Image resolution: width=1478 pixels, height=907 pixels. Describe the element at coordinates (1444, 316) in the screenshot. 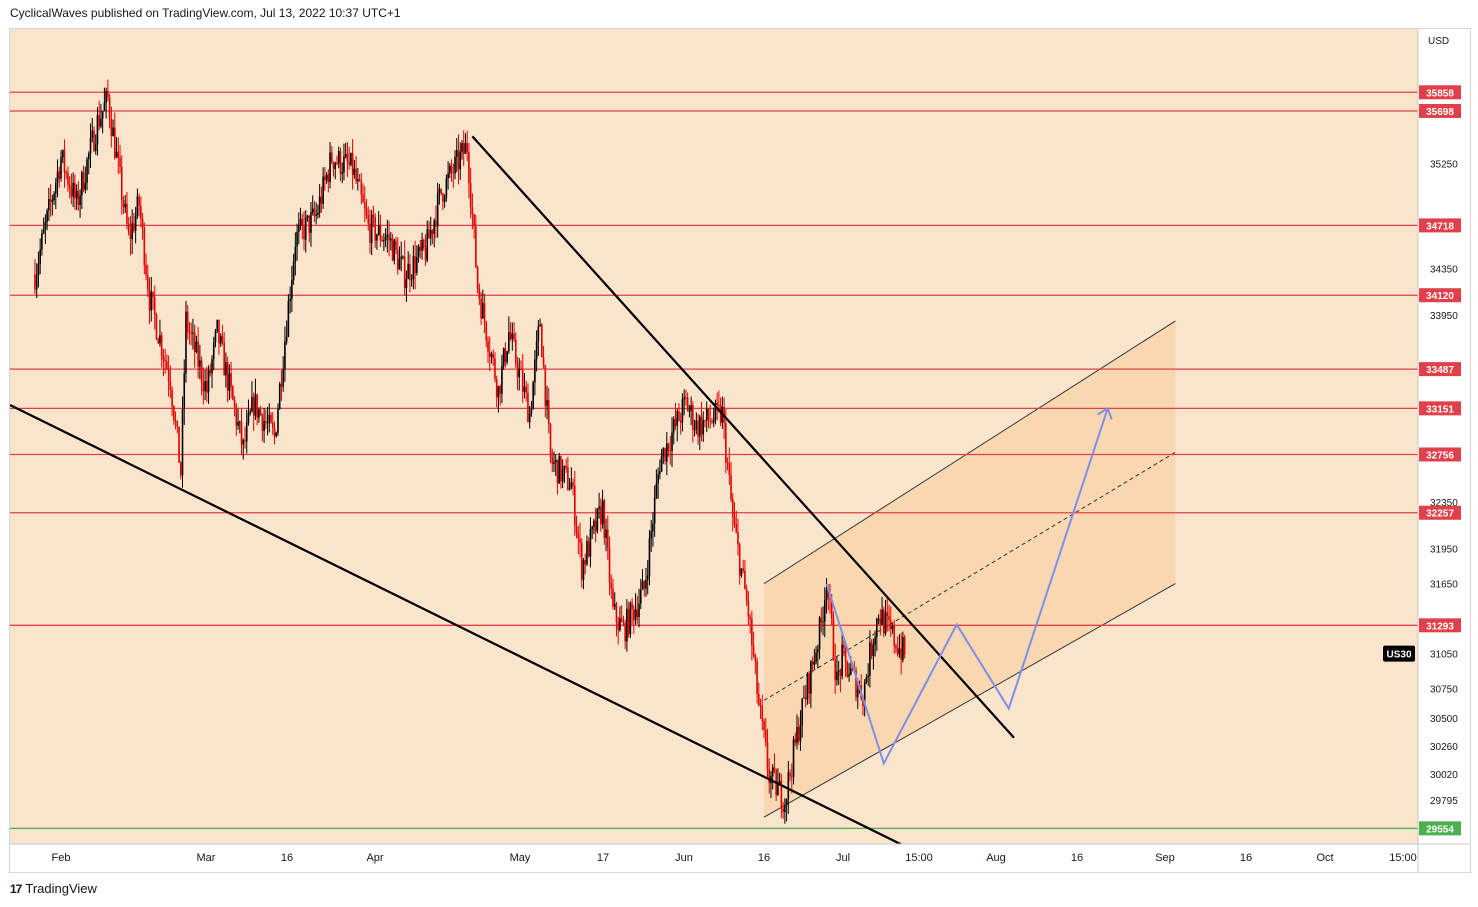

I see `y-tick-label: 33950` at that location.